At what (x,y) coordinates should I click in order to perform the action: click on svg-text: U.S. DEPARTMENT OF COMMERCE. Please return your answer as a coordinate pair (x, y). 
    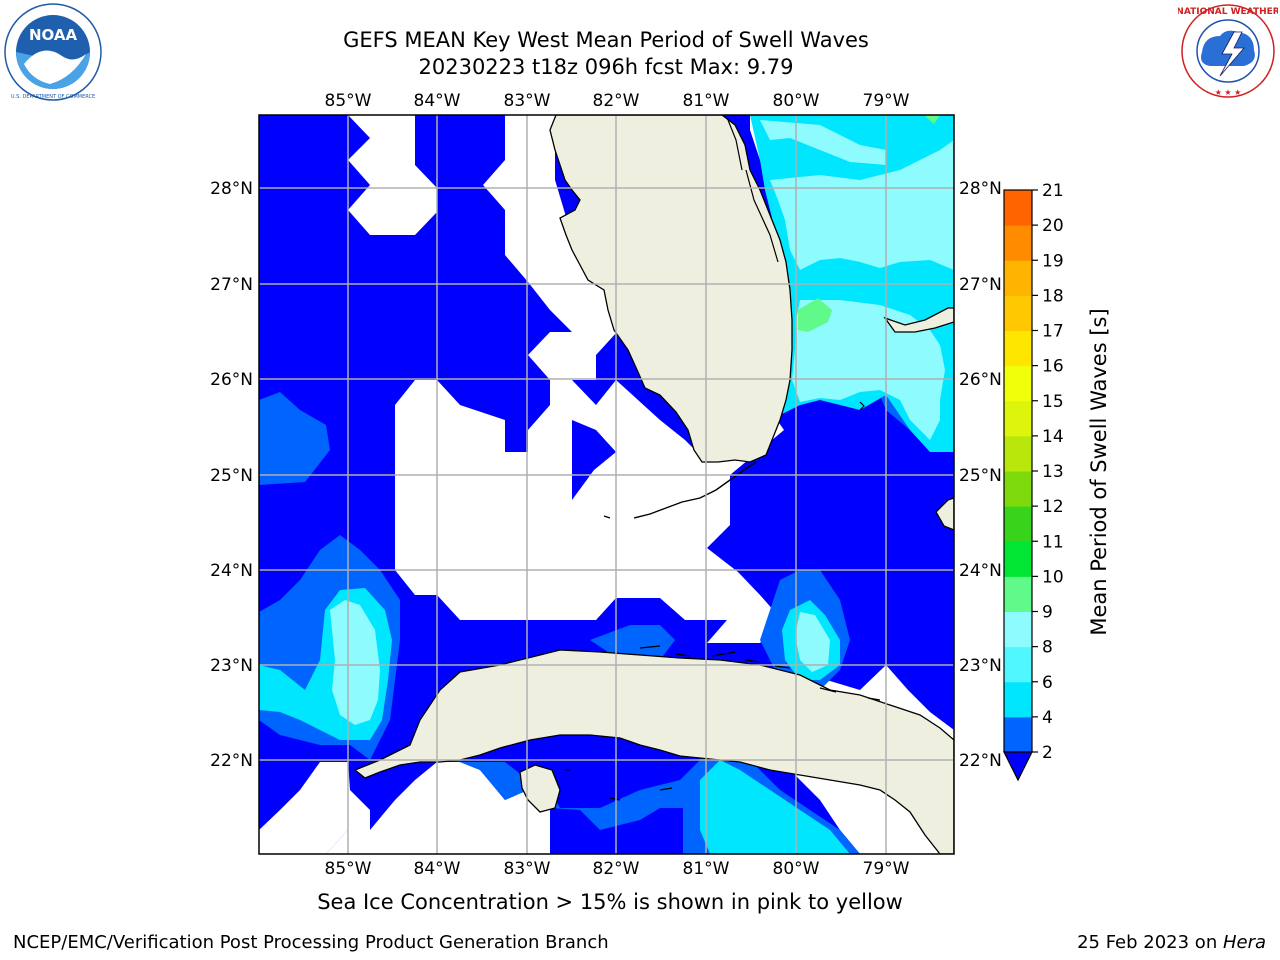
    Looking at the image, I should click on (53, 97).